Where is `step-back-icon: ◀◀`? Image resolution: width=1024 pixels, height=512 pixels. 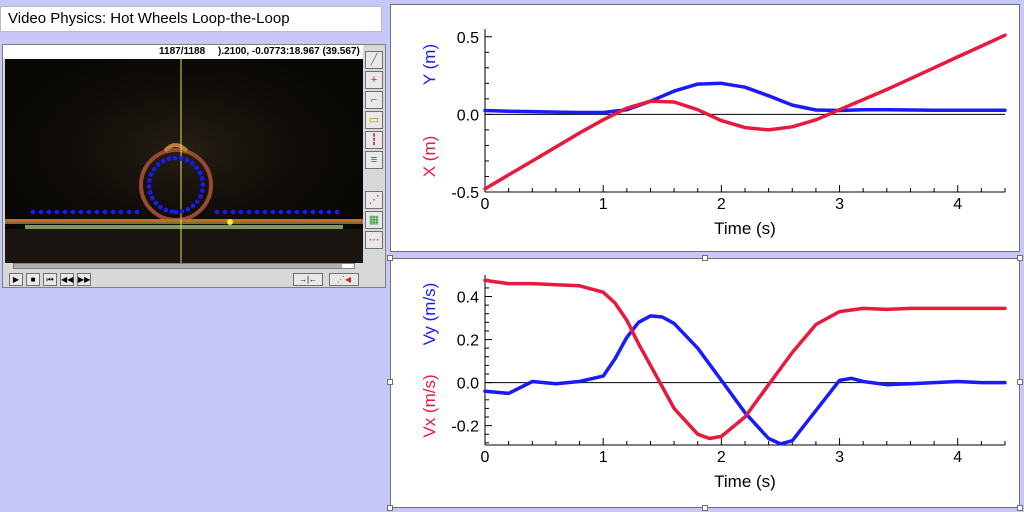
step-back-icon: ◀◀ is located at coordinates (67, 279).